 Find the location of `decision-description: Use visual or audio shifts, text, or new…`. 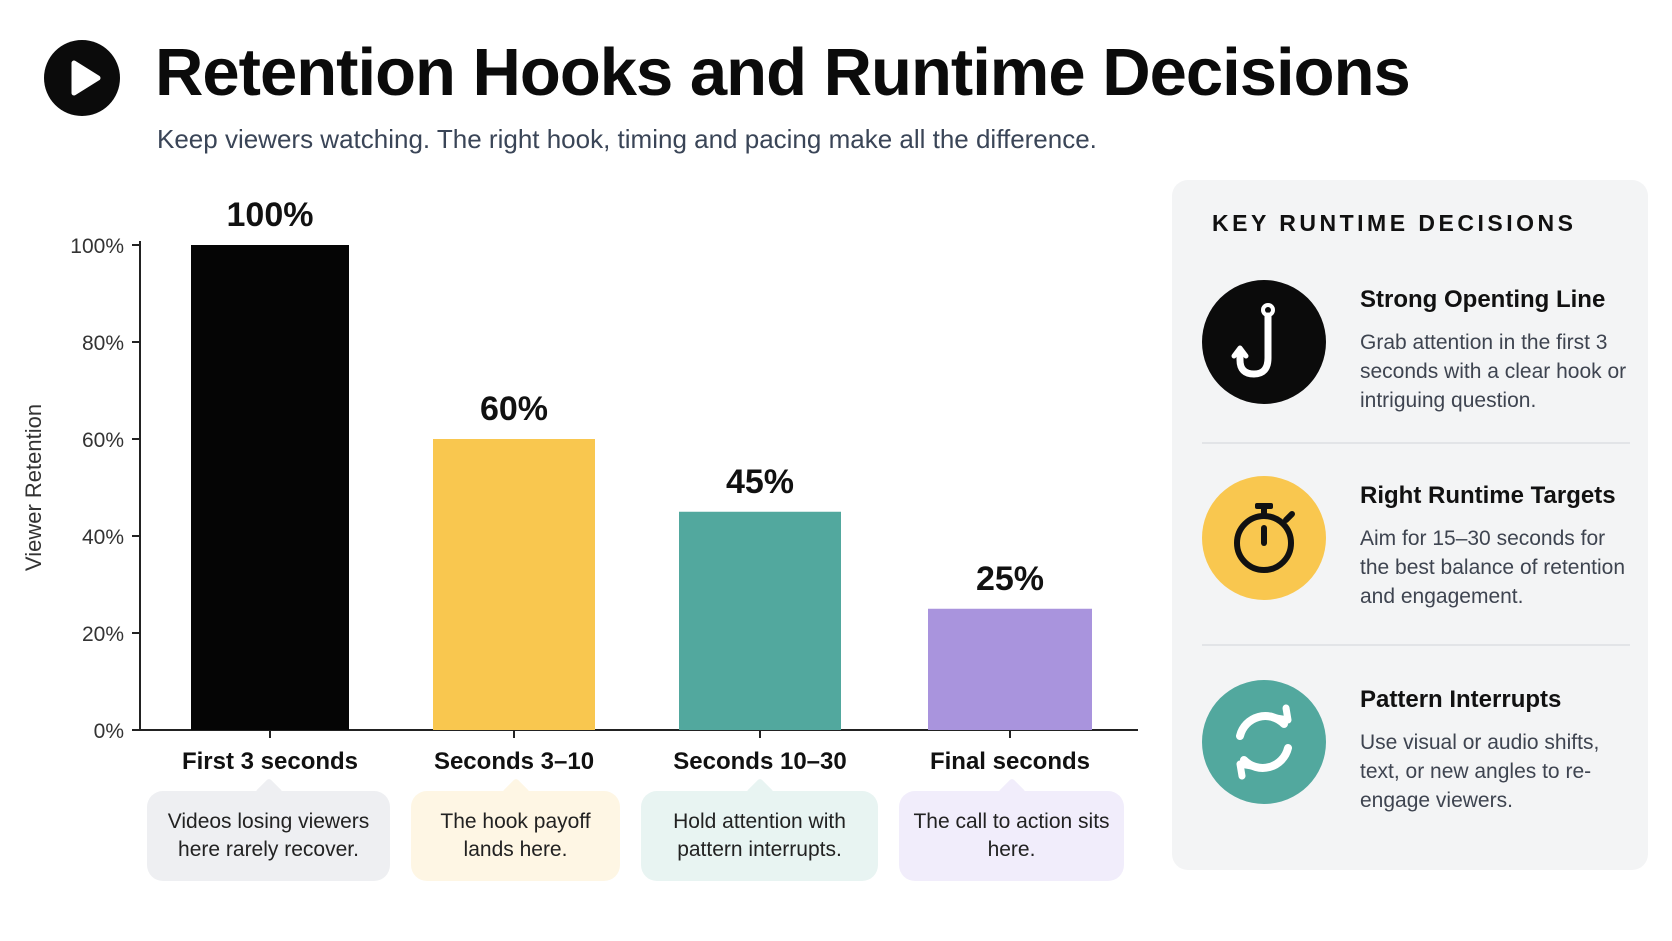

decision-description: Use visual or audio shifts, text, or new… is located at coordinates (1480, 771).